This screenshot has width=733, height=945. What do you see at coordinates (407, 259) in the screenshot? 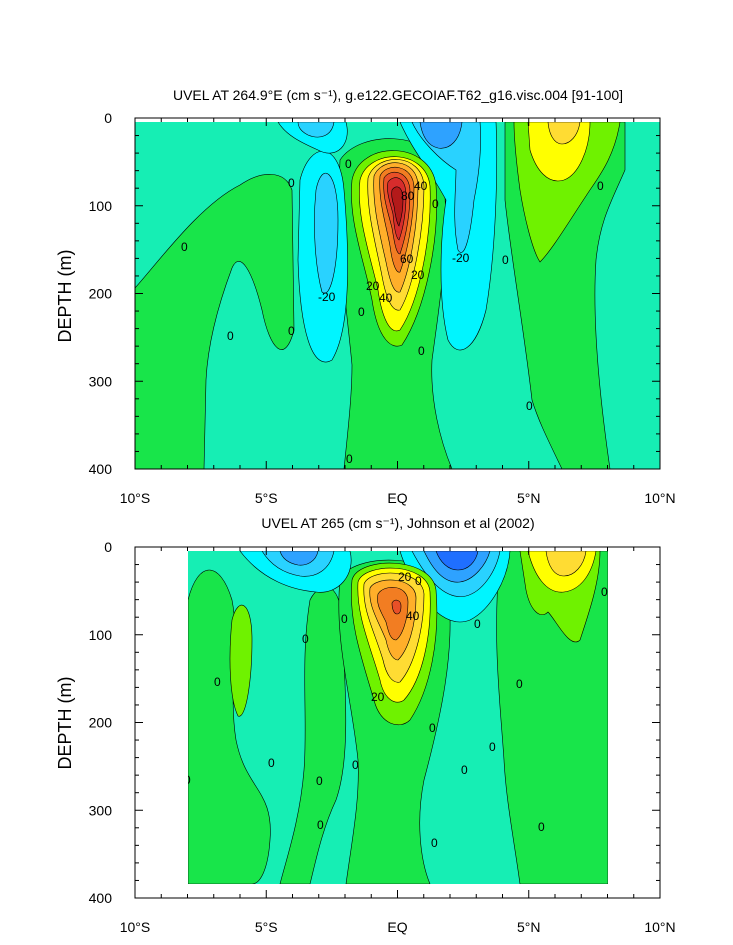
I see `contour-label: 60` at bounding box center [407, 259].